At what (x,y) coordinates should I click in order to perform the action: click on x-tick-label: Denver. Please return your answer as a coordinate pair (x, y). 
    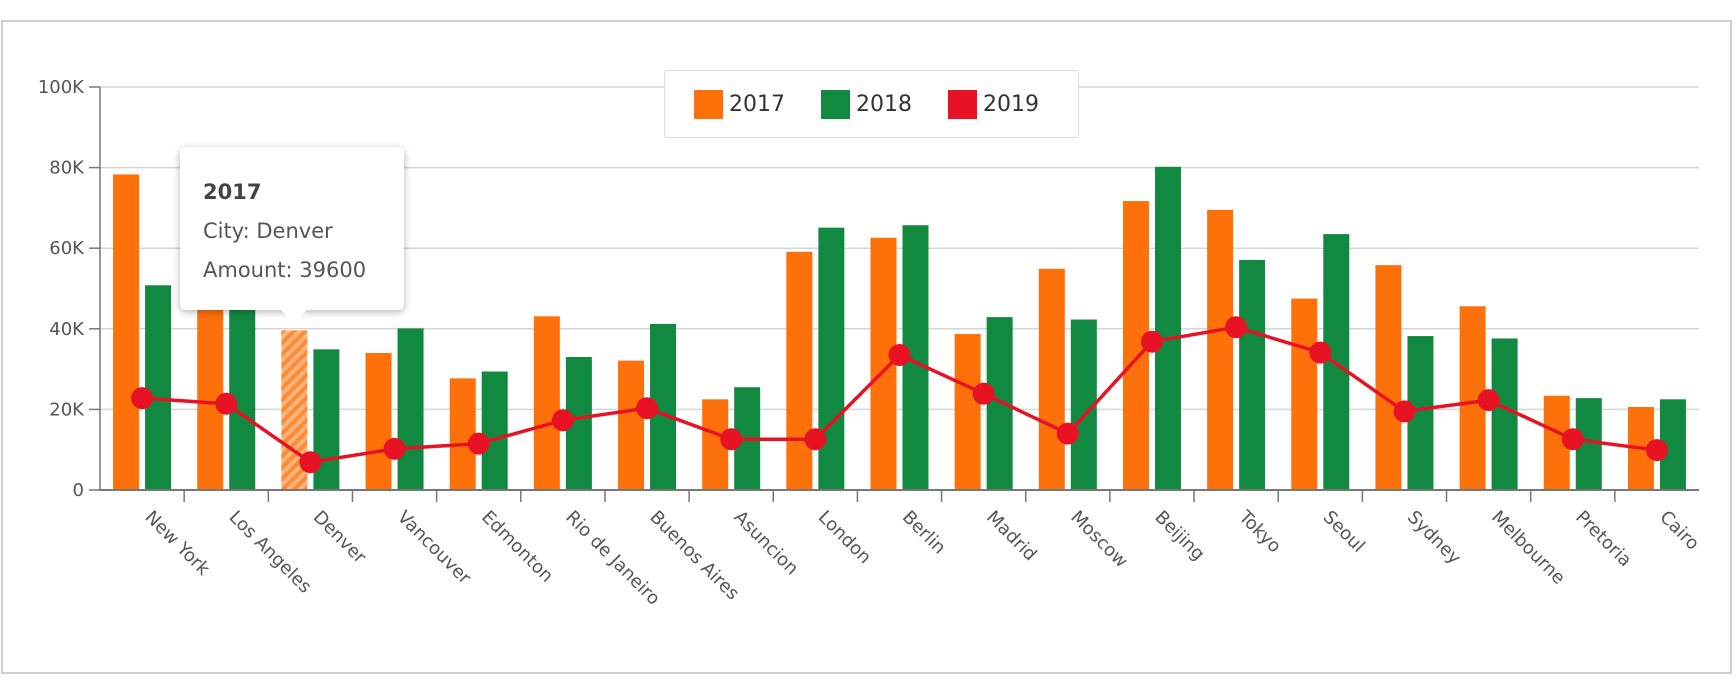
    Looking at the image, I should click on (340, 538).